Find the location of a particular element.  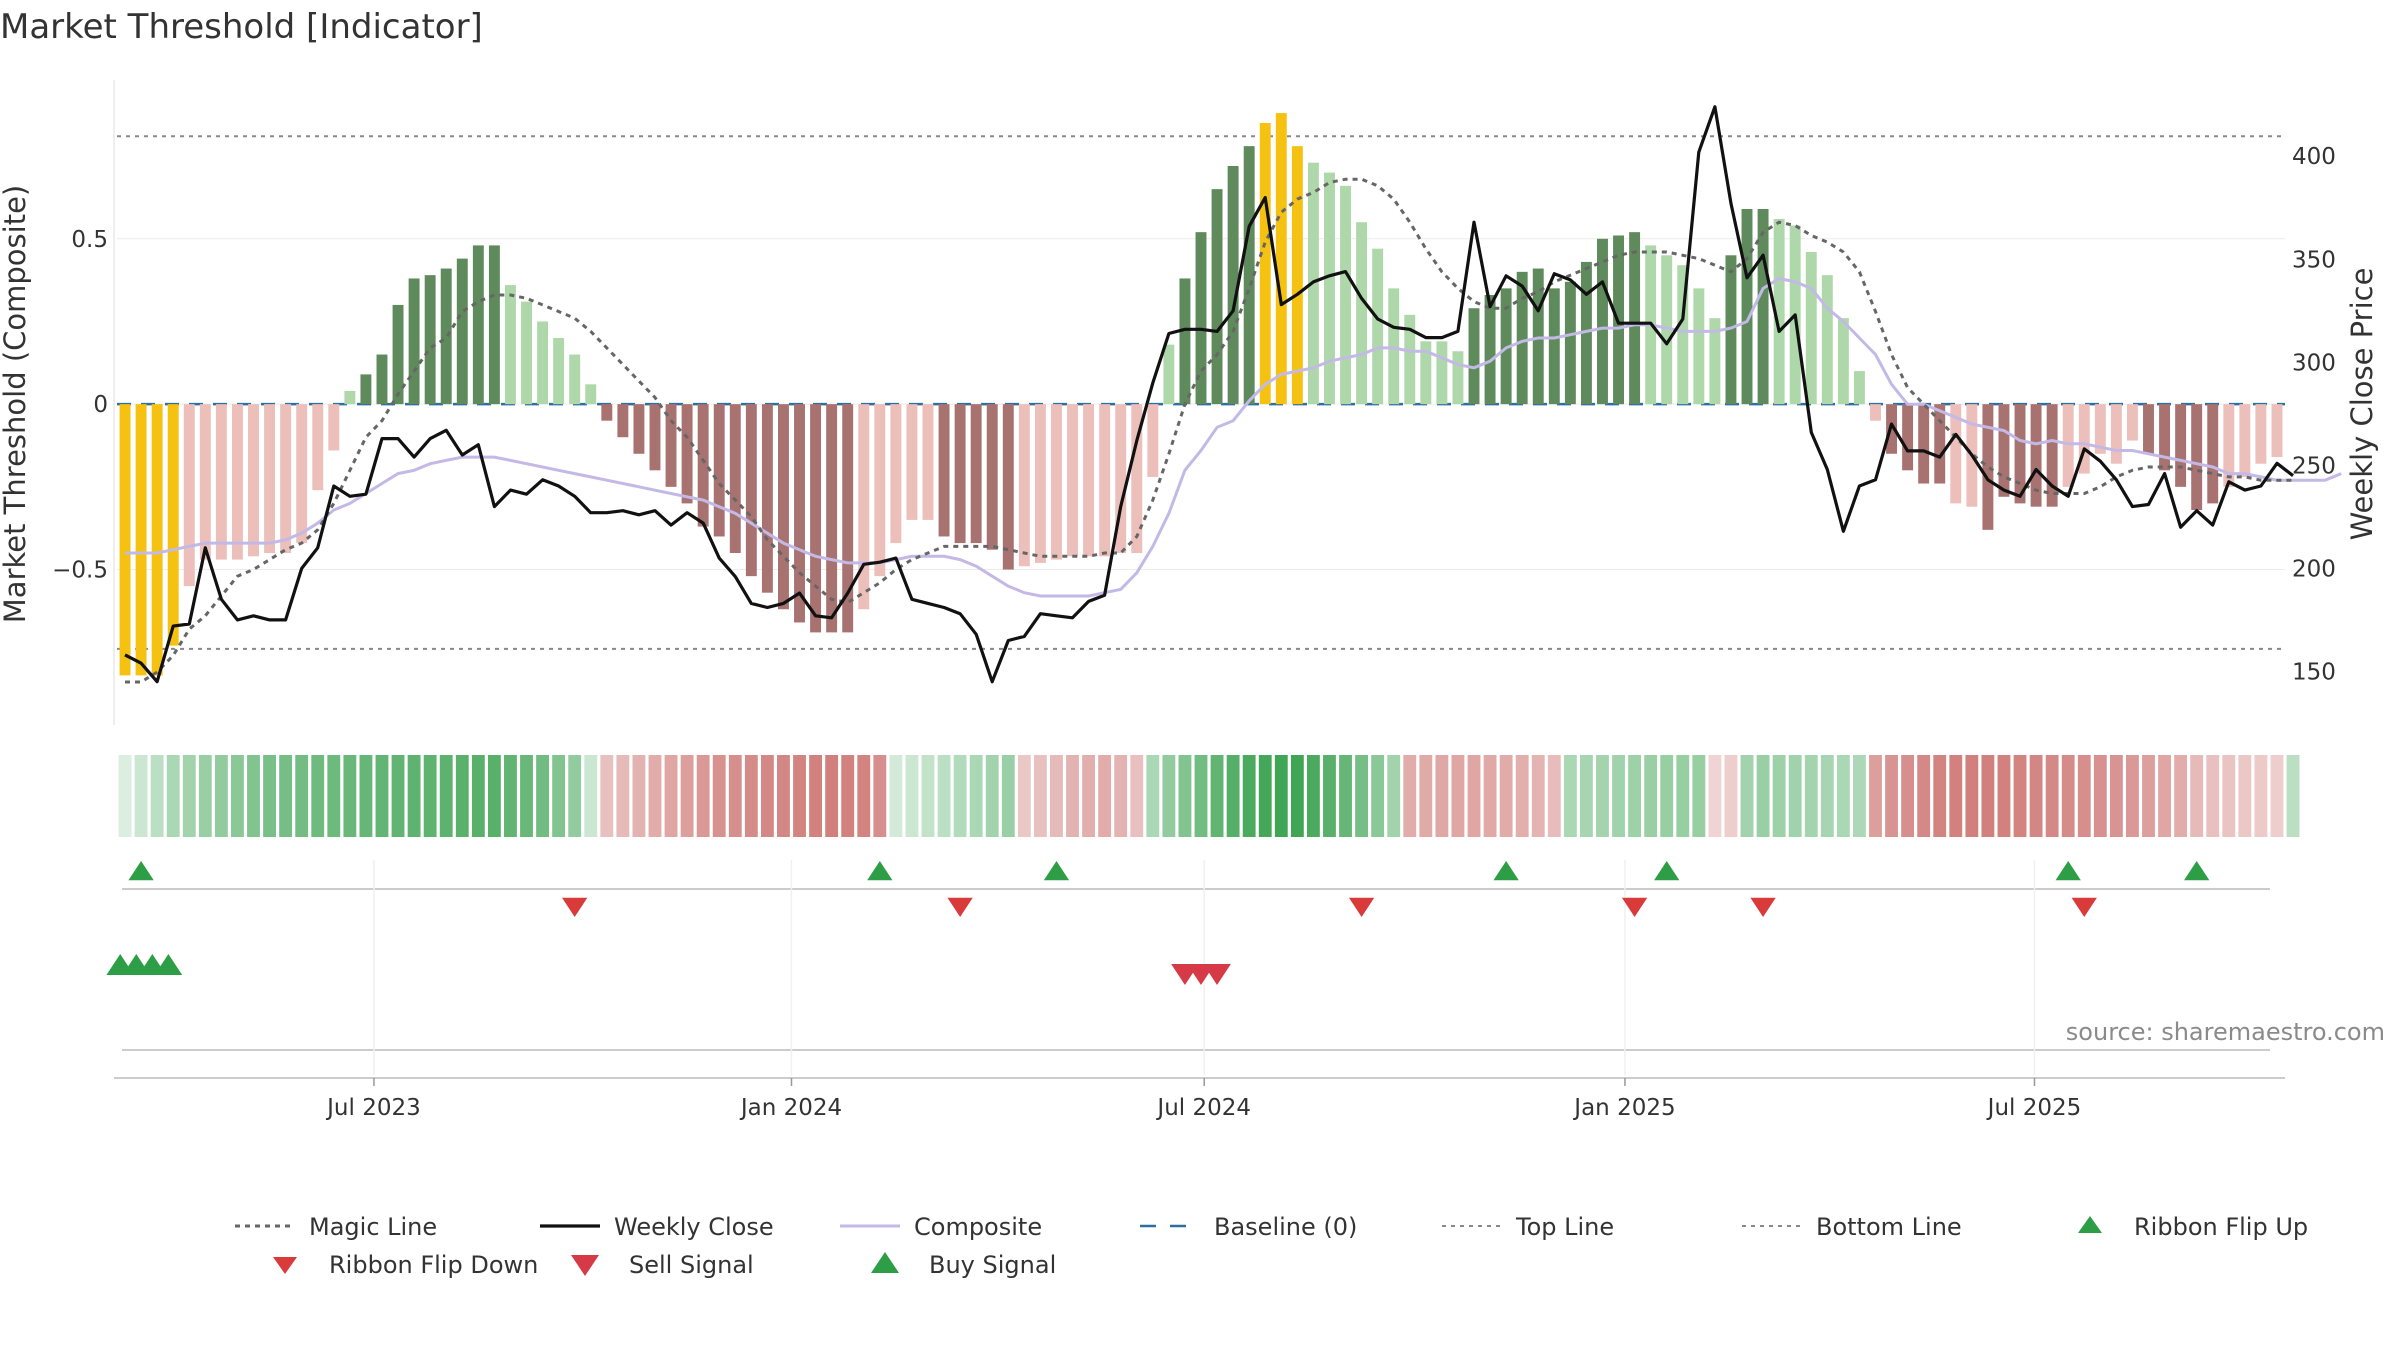

legend-label: Composite is located at coordinates (978, 1227).